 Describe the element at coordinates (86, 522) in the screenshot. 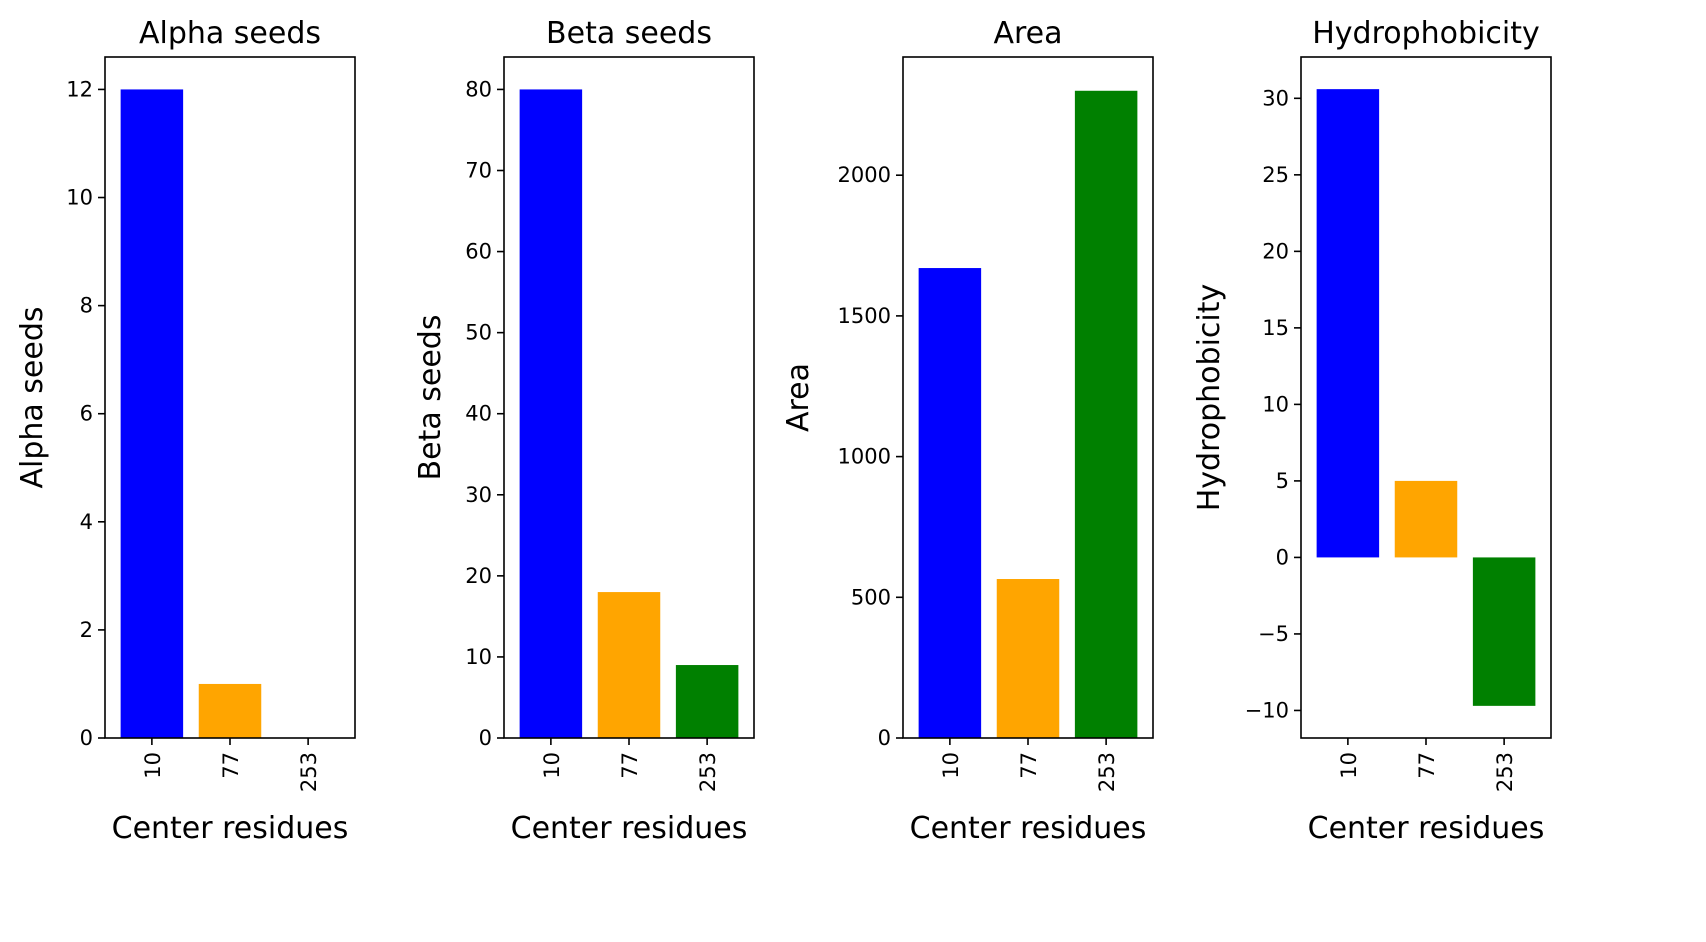

I see `y-tick-label: 4` at that location.